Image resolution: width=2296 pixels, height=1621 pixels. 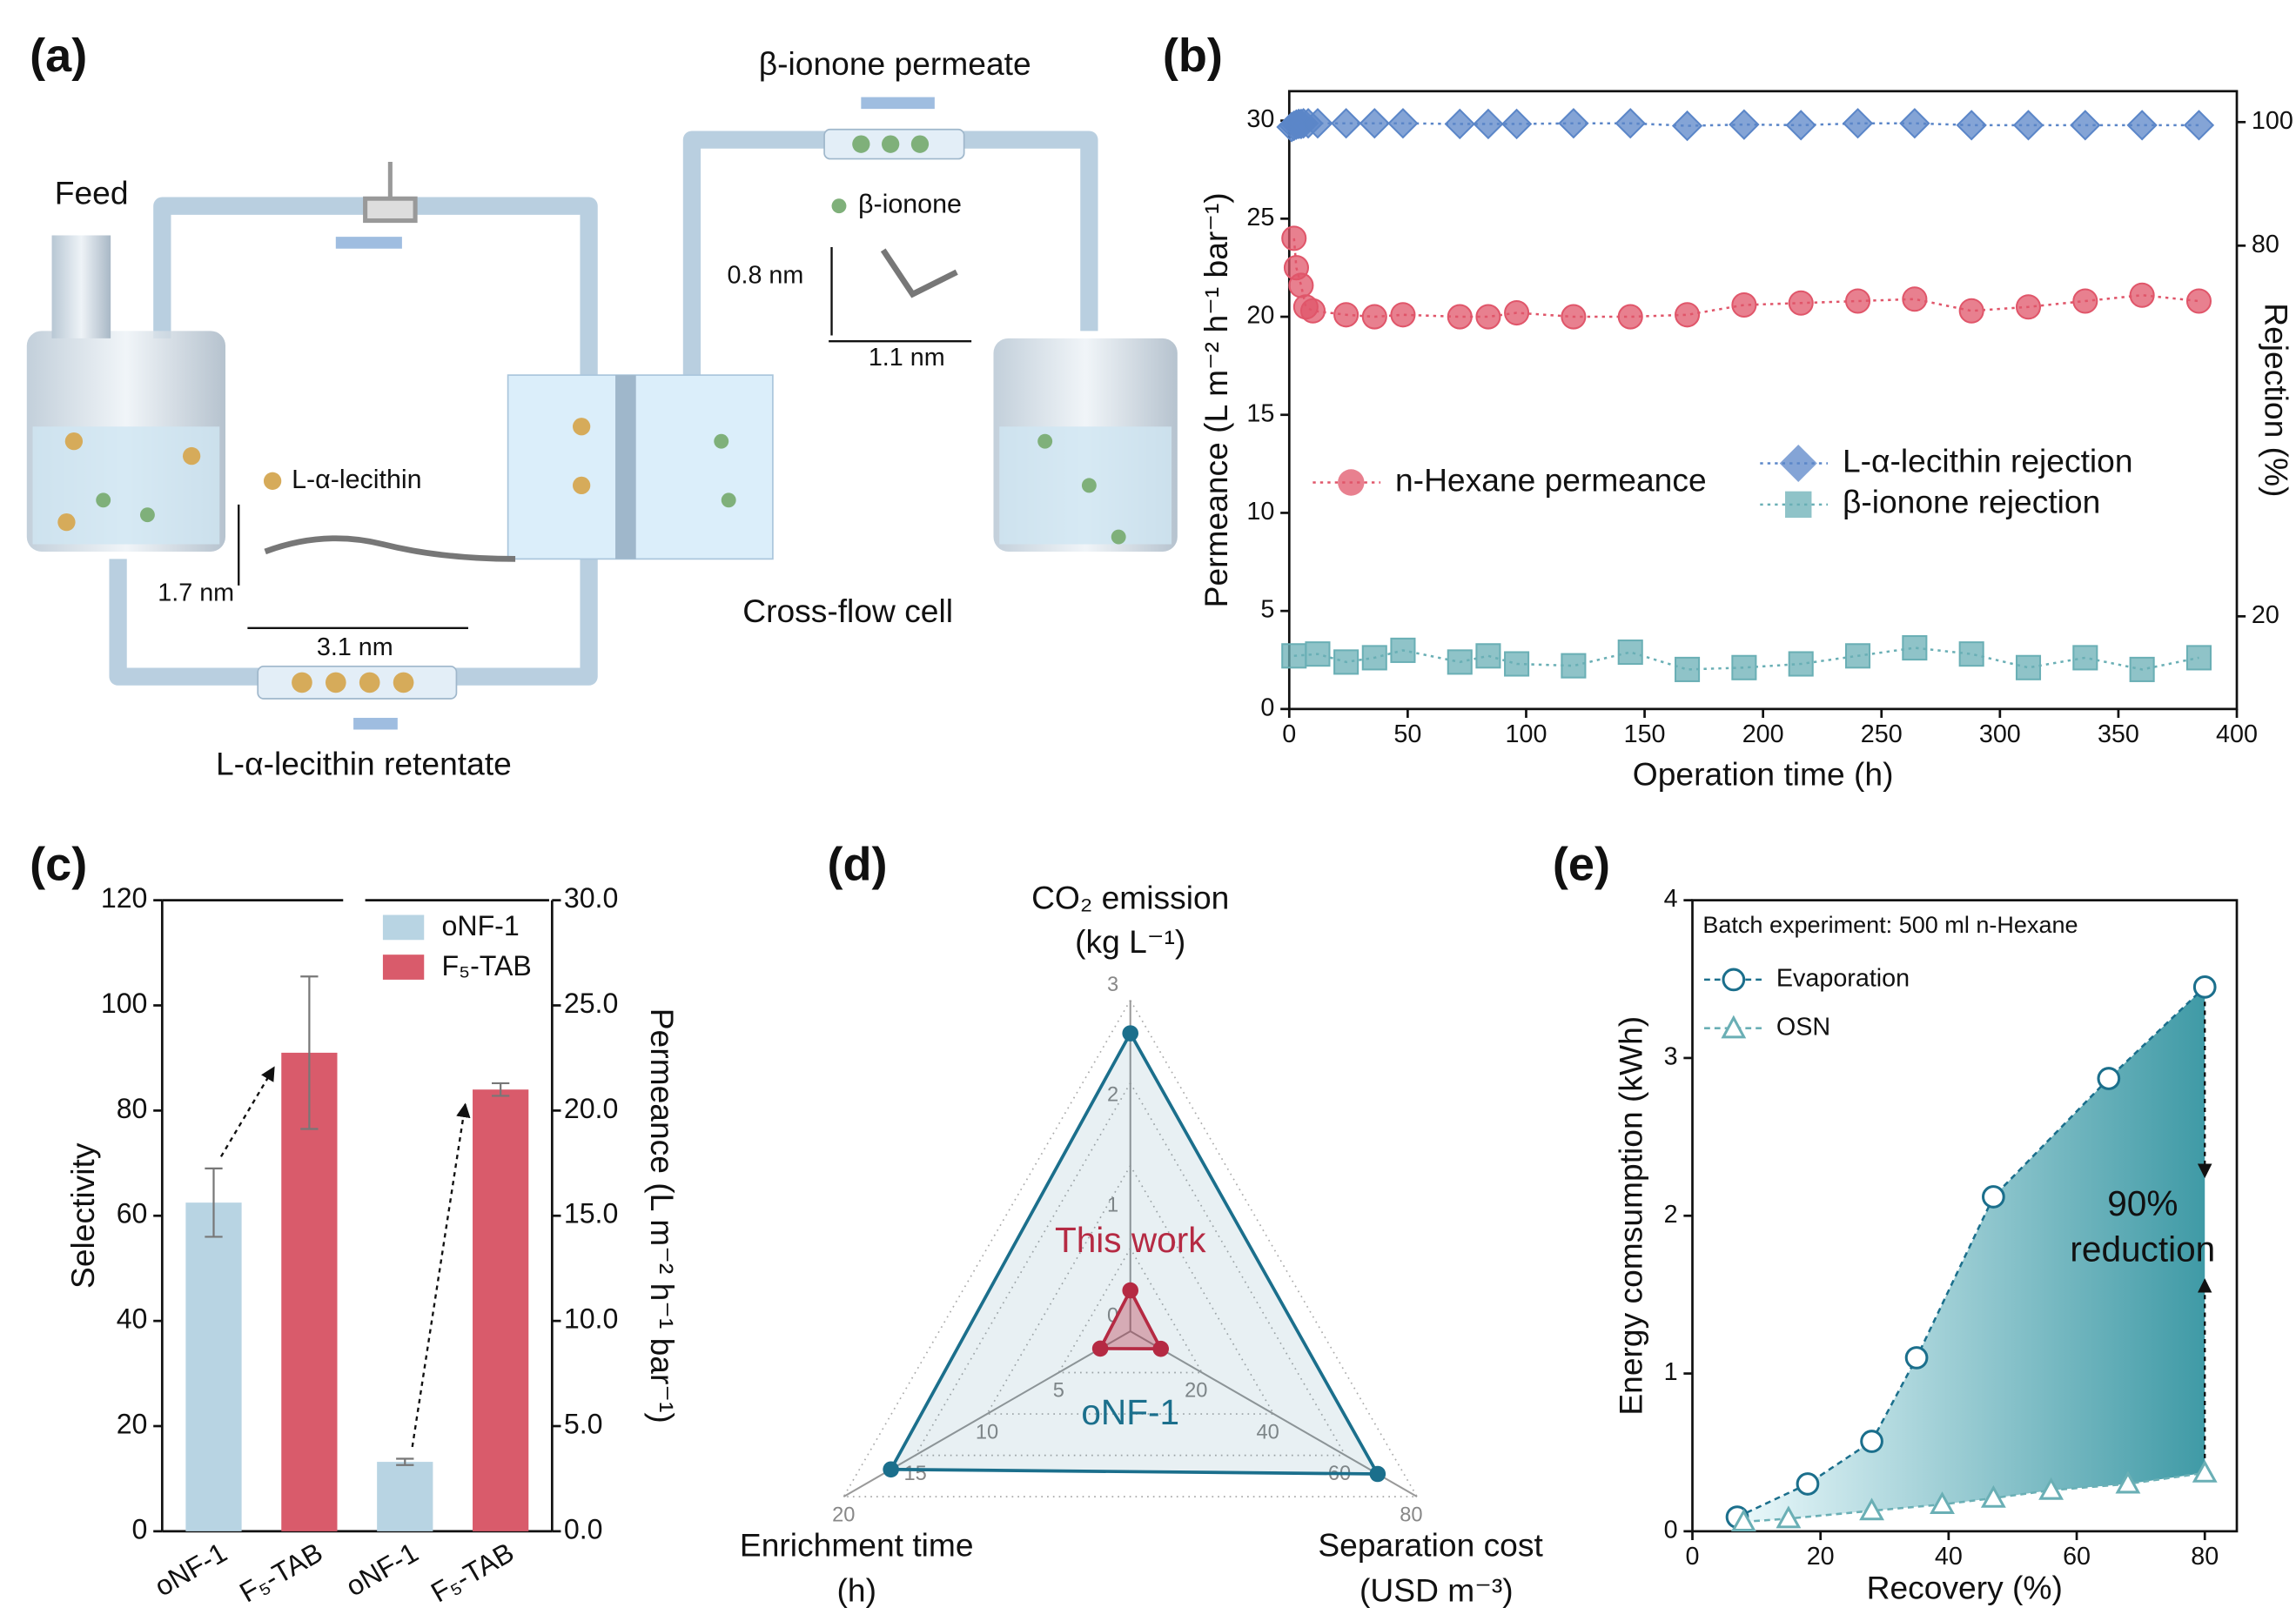 I want to click on legend-label: F₅-TAB, so click(x=487, y=966).